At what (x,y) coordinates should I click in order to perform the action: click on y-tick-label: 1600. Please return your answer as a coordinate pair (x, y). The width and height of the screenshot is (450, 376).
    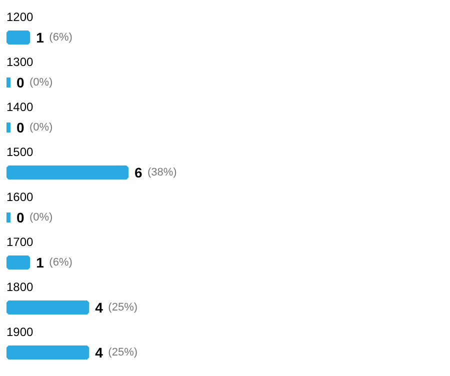
    Looking at the image, I should click on (20, 197).